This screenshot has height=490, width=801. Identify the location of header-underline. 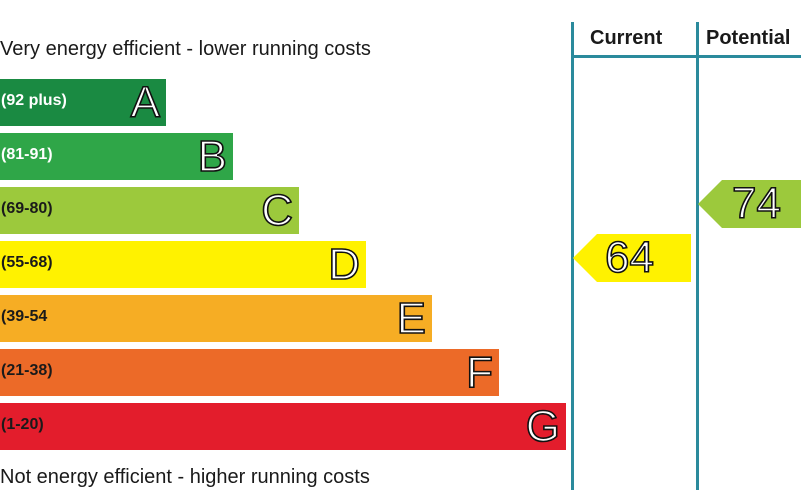
(686, 56).